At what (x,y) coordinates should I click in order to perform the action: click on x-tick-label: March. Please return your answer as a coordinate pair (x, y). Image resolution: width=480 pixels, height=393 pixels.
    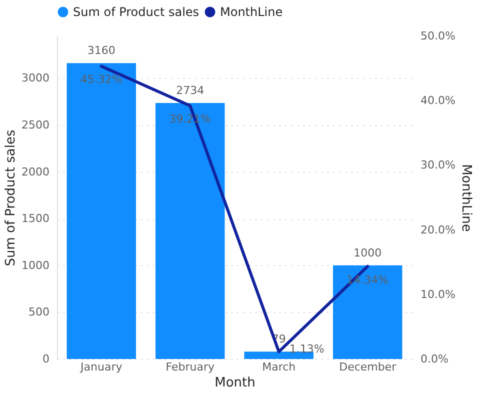
    Looking at the image, I should click on (279, 367).